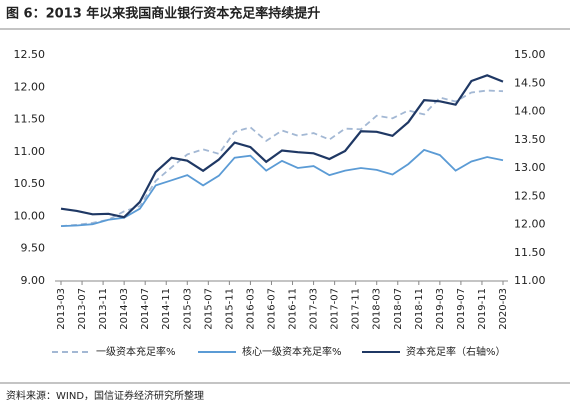 The height and width of the screenshot is (407, 570). What do you see at coordinates (33, 280) in the screenshot?
I see `y-tick-label: 9.00` at bounding box center [33, 280].